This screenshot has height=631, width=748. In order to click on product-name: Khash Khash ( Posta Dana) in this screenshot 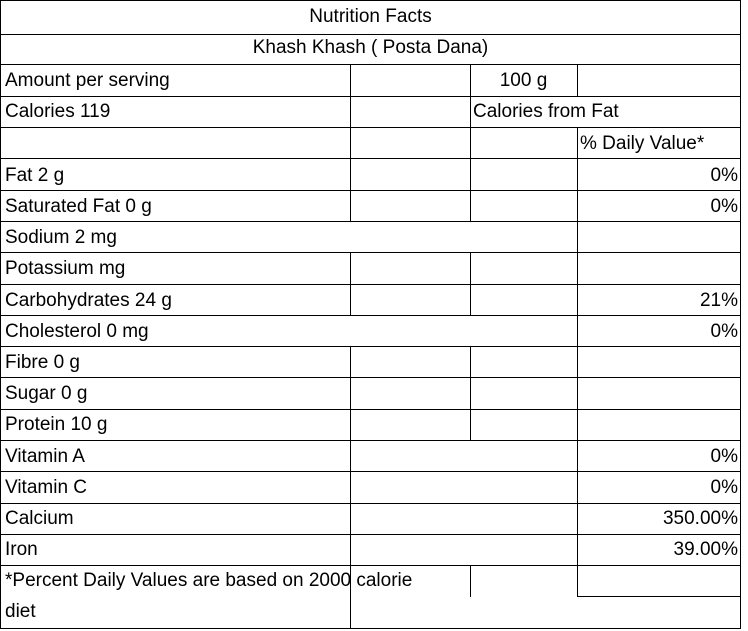, I will do `click(370, 47)`.